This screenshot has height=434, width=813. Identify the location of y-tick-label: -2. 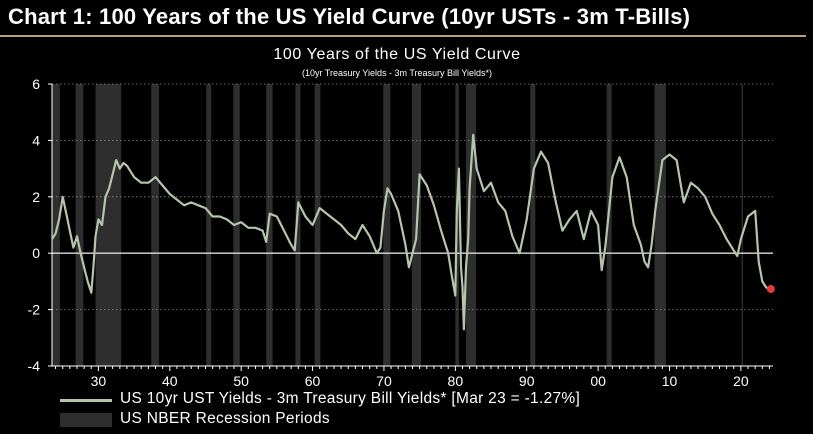
(34, 310).